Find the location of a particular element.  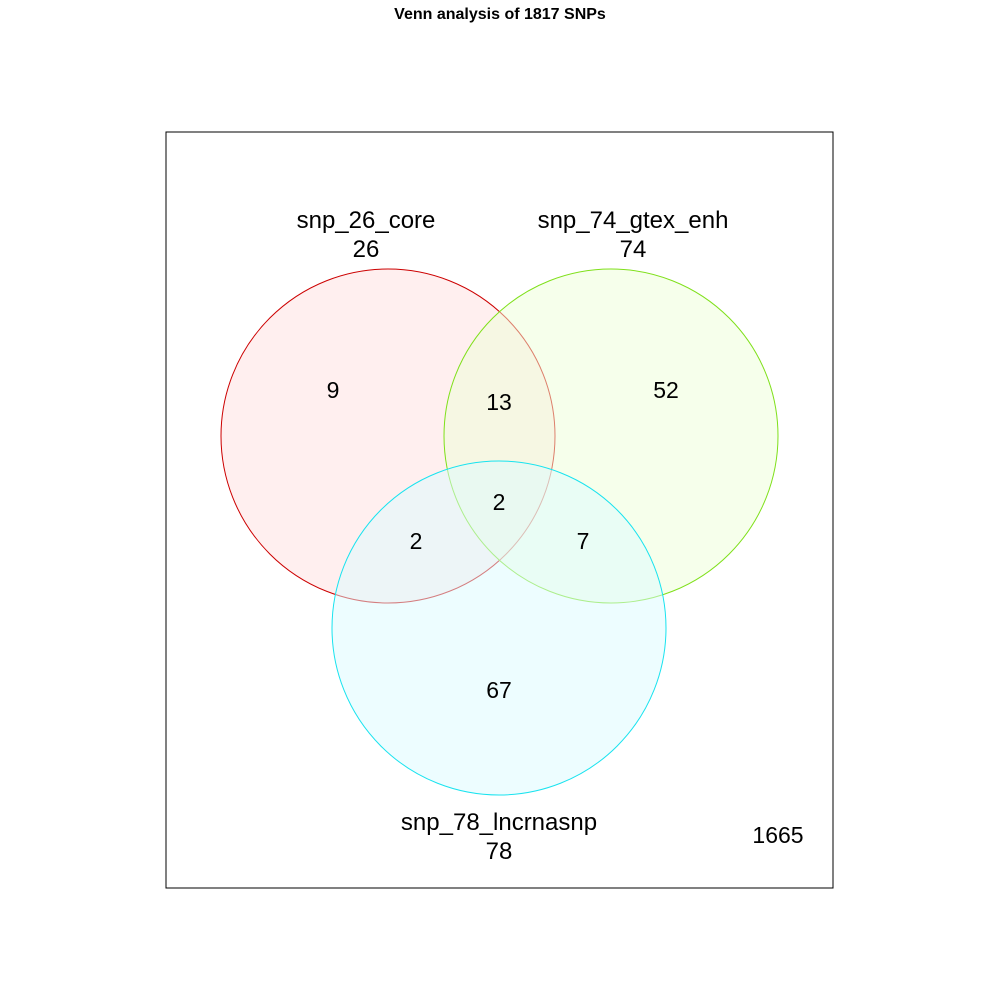

circle-snp-78-lncrnasnp is located at coordinates (499, 628).